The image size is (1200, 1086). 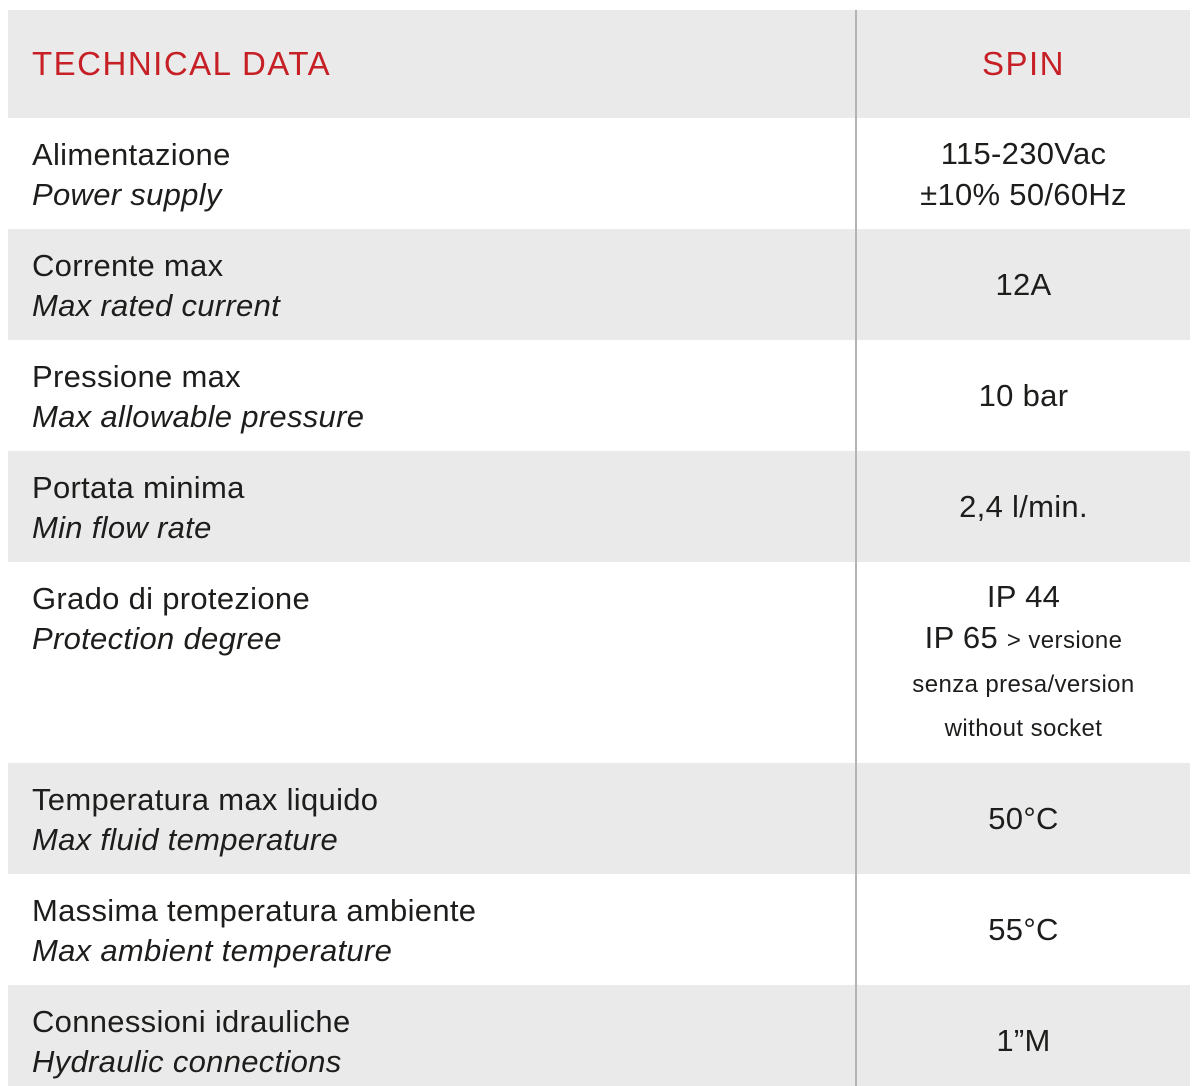 I want to click on parameter-cell: Pressione max Max allowable pressure, so click(x=432, y=395).